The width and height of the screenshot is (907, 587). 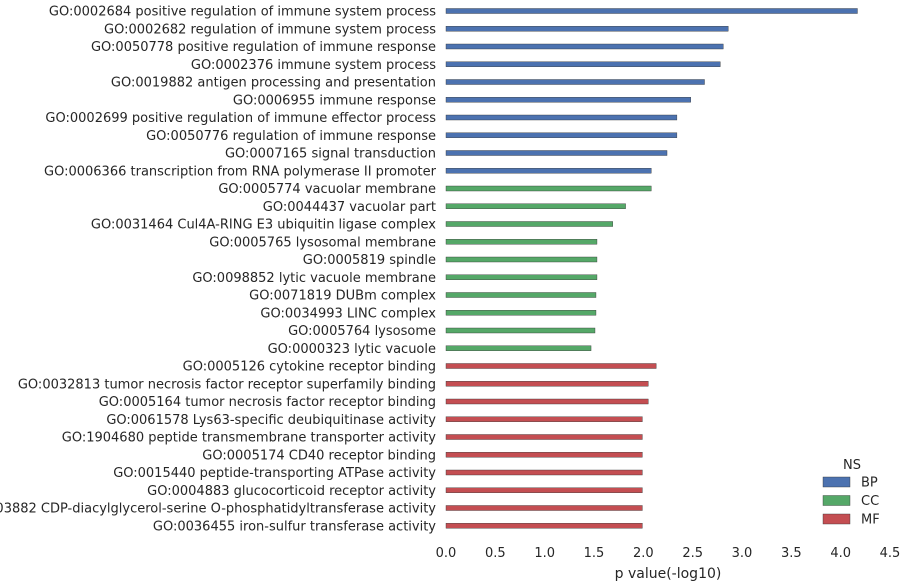 I want to click on x-tick-label: 2.5, so click(x=692, y=553).